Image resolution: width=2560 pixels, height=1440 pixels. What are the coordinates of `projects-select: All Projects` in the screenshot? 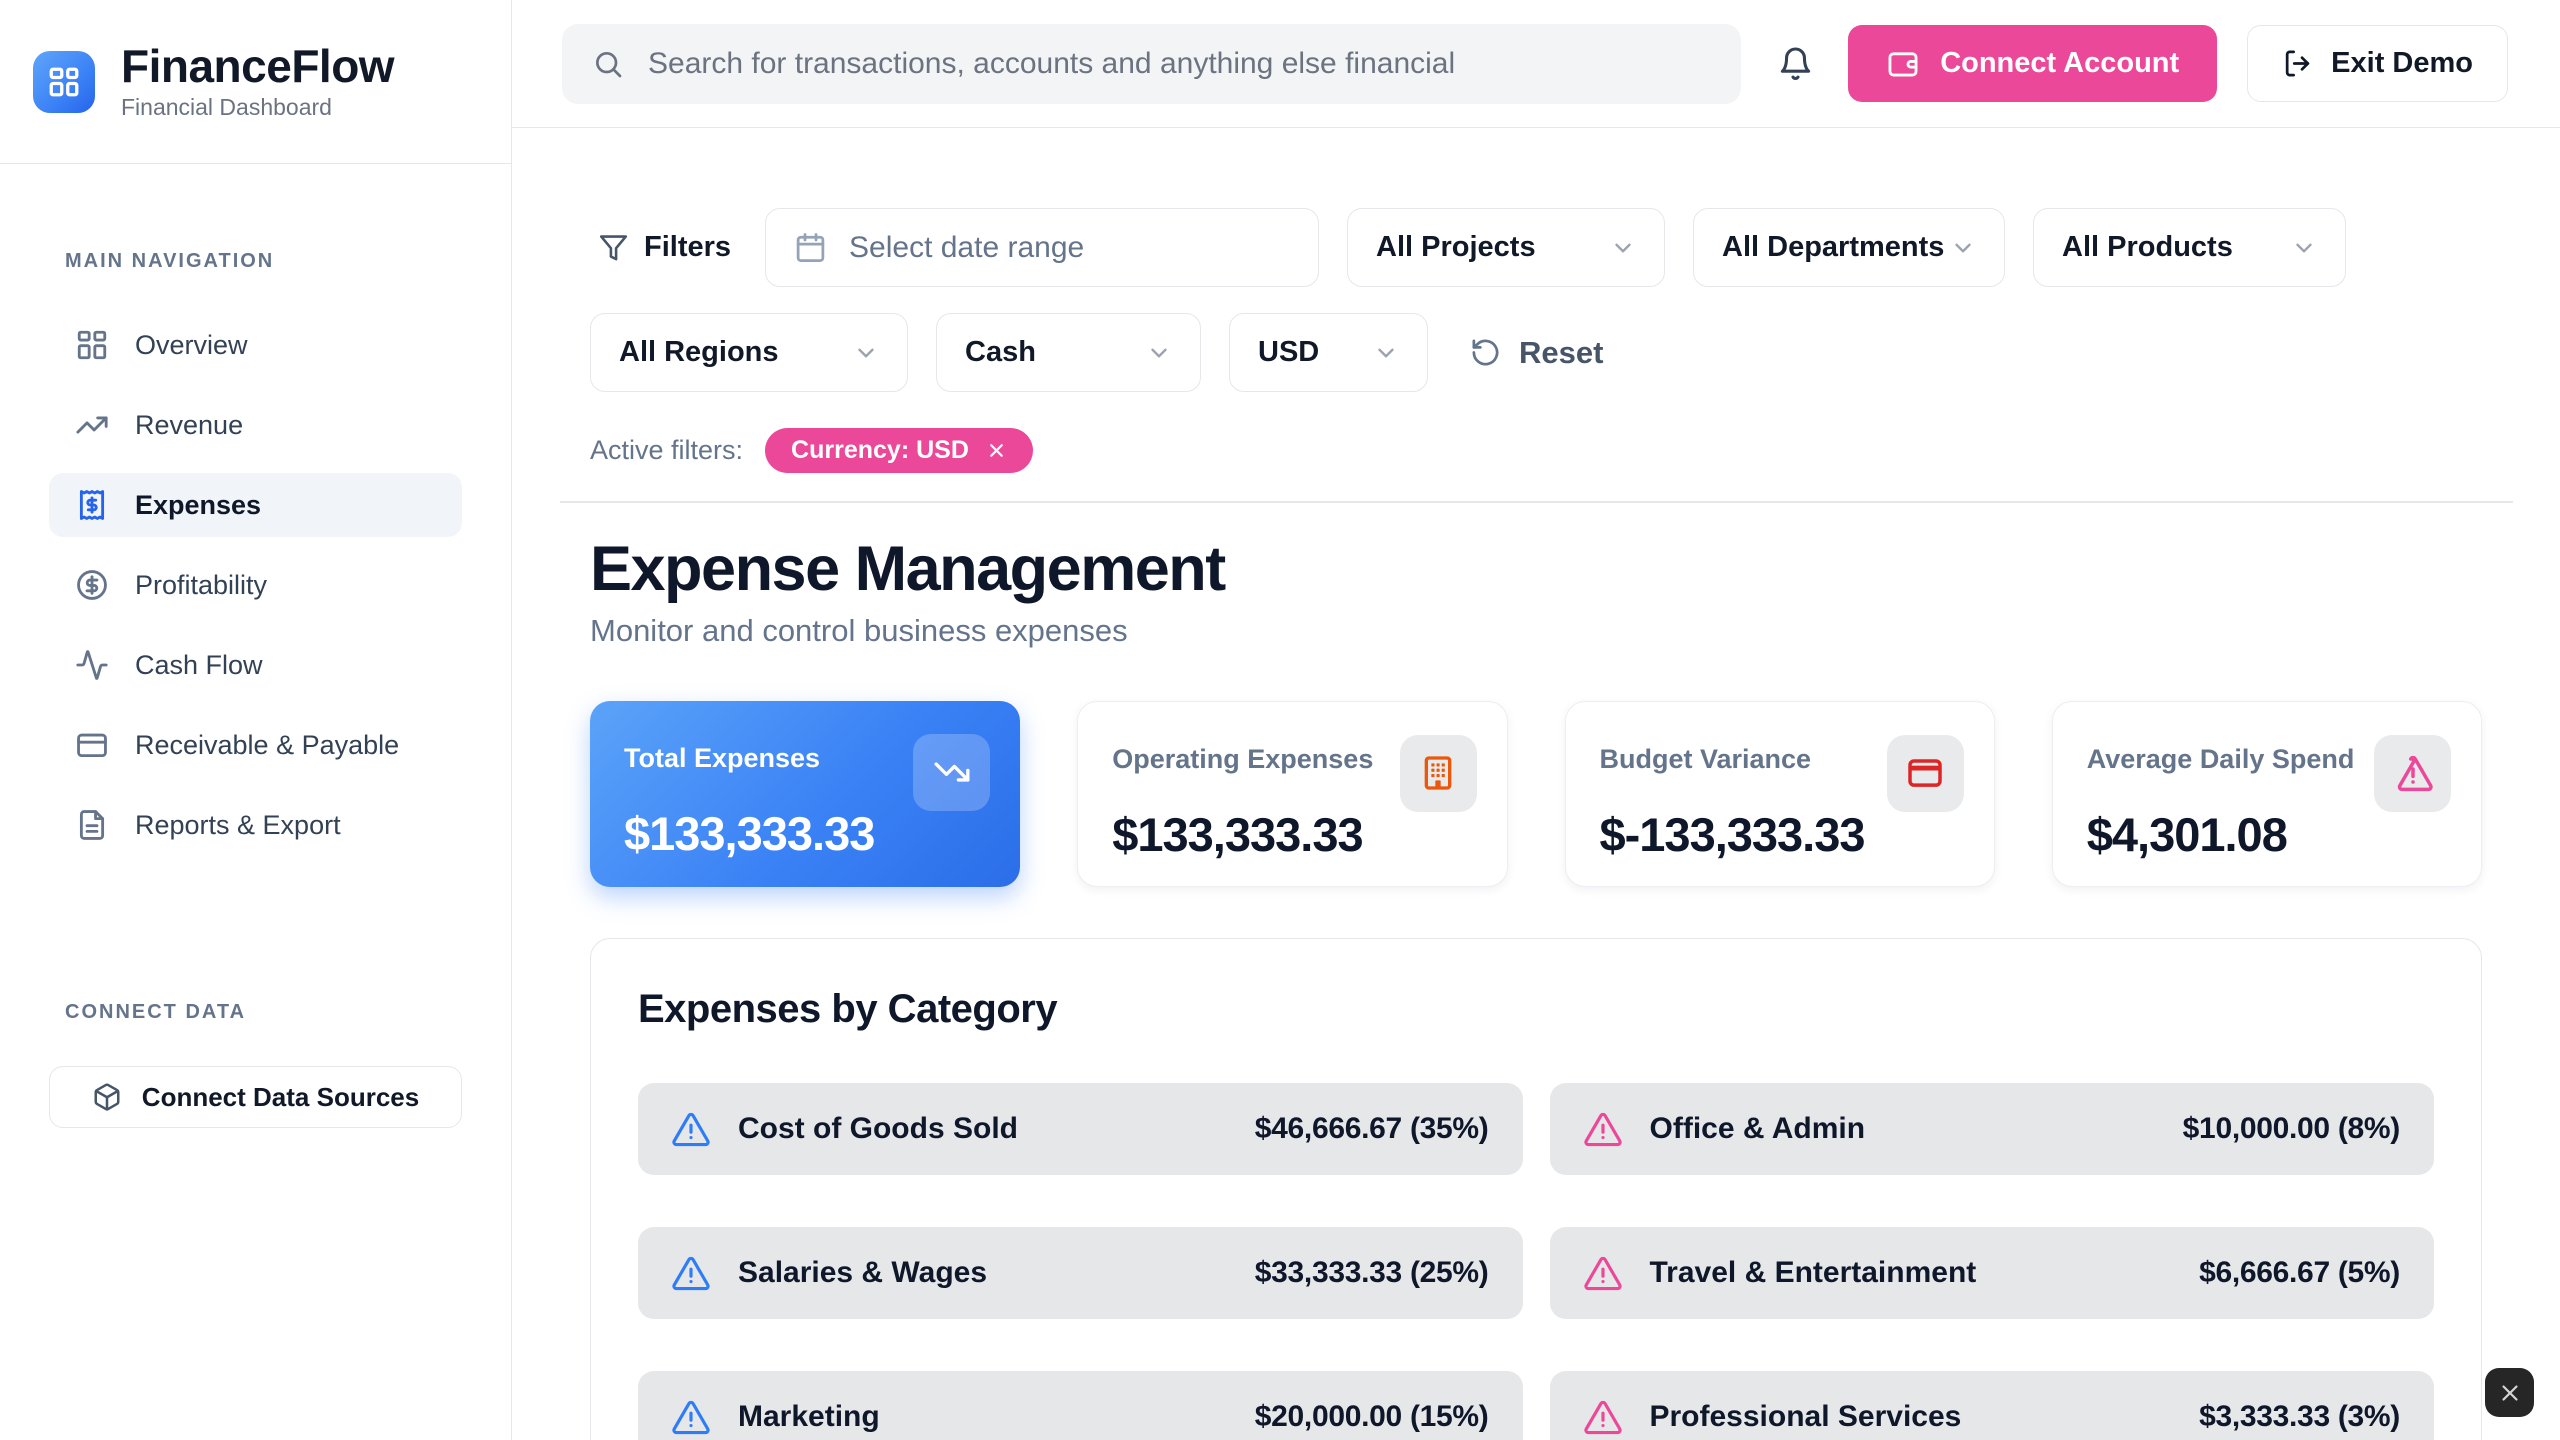 It's located at (1506, 247).